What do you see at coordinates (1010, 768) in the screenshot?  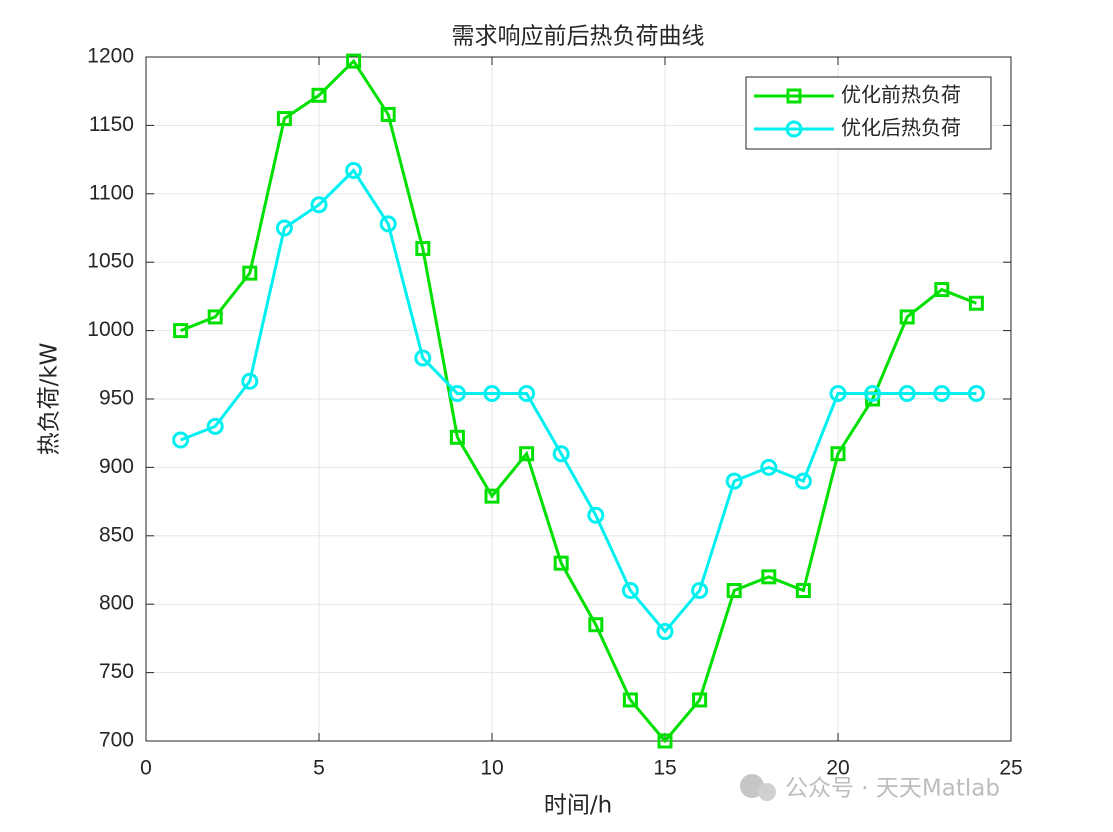 I see `x-tick-label: 25` at bounding box center [1010, 768].